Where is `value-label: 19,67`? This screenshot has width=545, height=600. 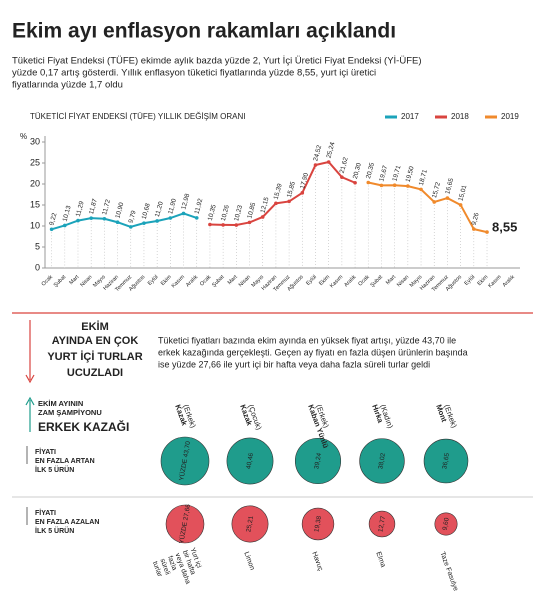
value-label: 19,67 is located at coordinates (383, 173).